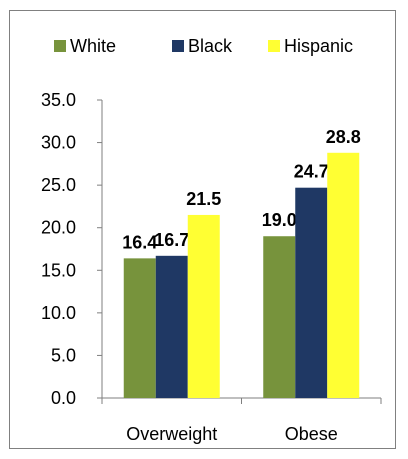  Describe the element at coordinates (58, 270) in the screenshot. I see `y-tick-label: 15.0` at that location.